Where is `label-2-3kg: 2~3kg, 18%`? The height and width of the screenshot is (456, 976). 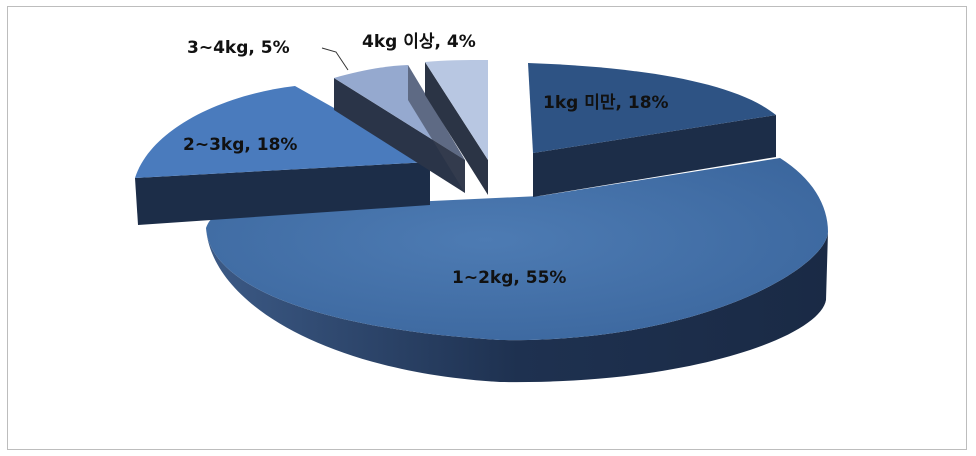
label-2-3kg: 2~3kg, 18% is located at coordinates (240, 145).